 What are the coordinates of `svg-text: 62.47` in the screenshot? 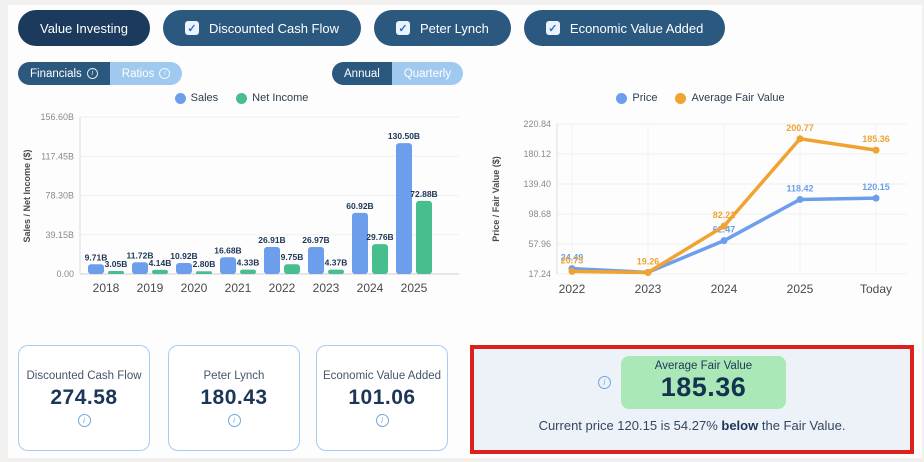 It's located at (724, 230).